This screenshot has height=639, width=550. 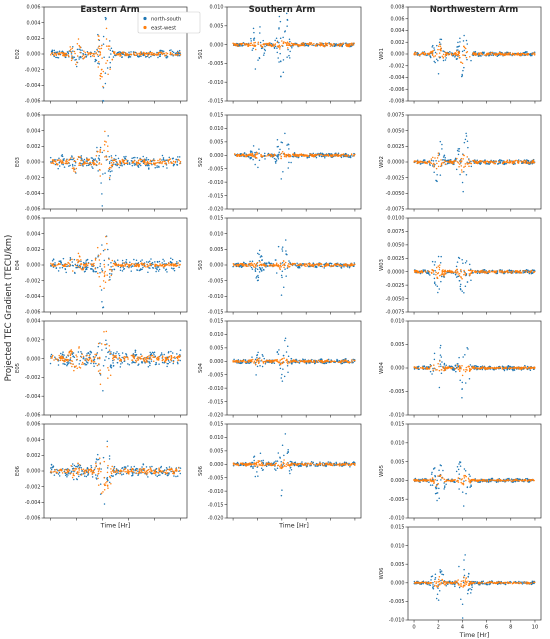 I want to click on y-tick-label: -0.006, so click(x=33, y=102).